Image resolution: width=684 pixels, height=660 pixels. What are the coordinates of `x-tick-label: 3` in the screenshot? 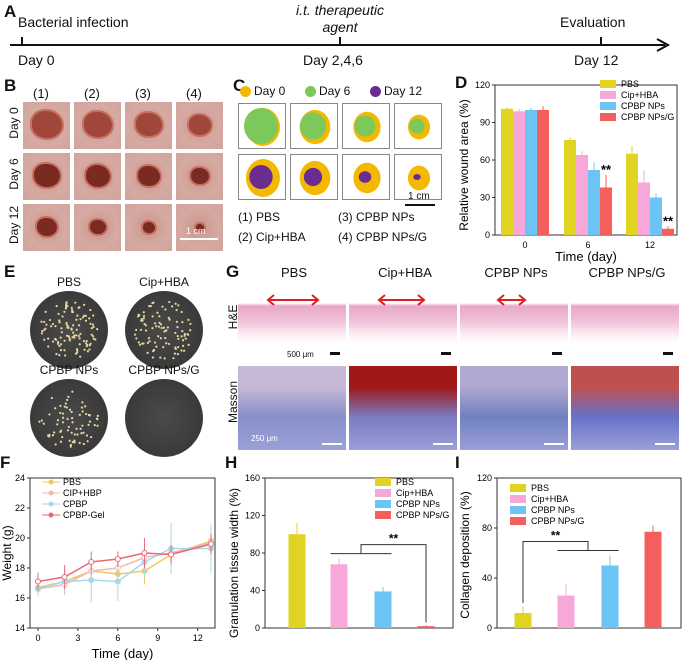 It's located at (77, 638).